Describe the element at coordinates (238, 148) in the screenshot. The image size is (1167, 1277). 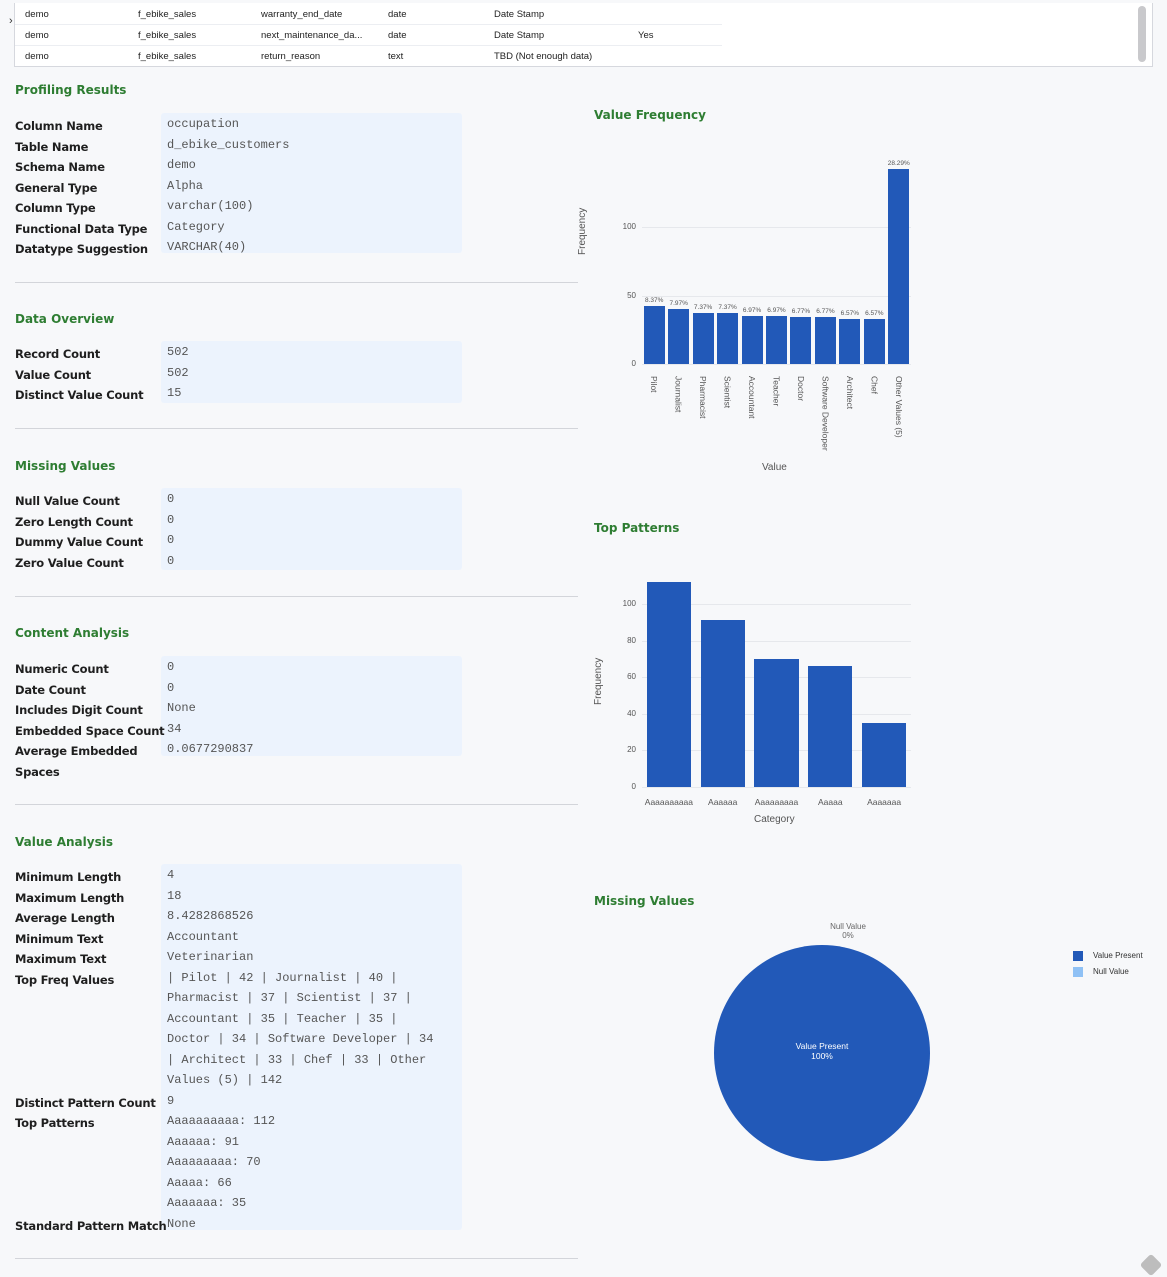
I see `kv-row: Table Name d_ebike_customers` at that location.